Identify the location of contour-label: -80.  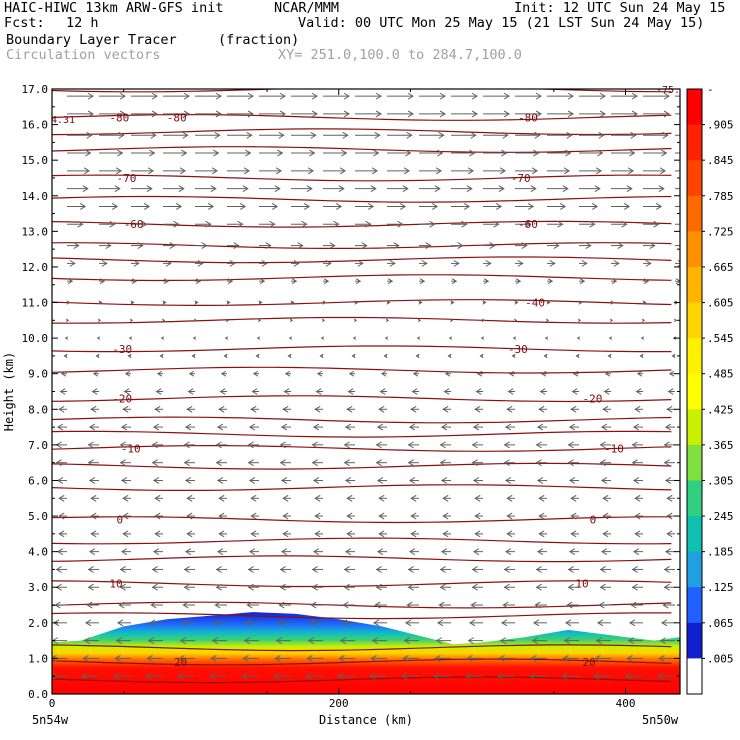
(177, 117).